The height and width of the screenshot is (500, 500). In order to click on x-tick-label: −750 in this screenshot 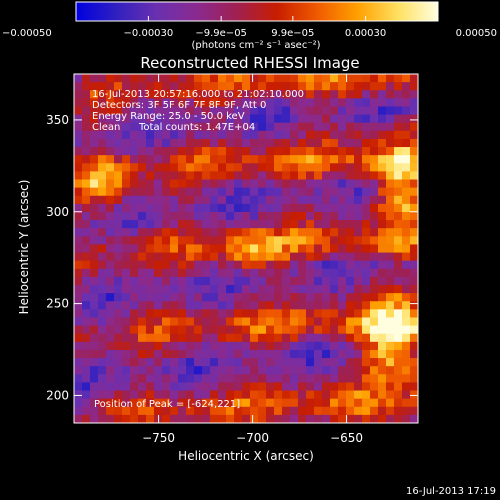, I will do `click(158, 438)`.